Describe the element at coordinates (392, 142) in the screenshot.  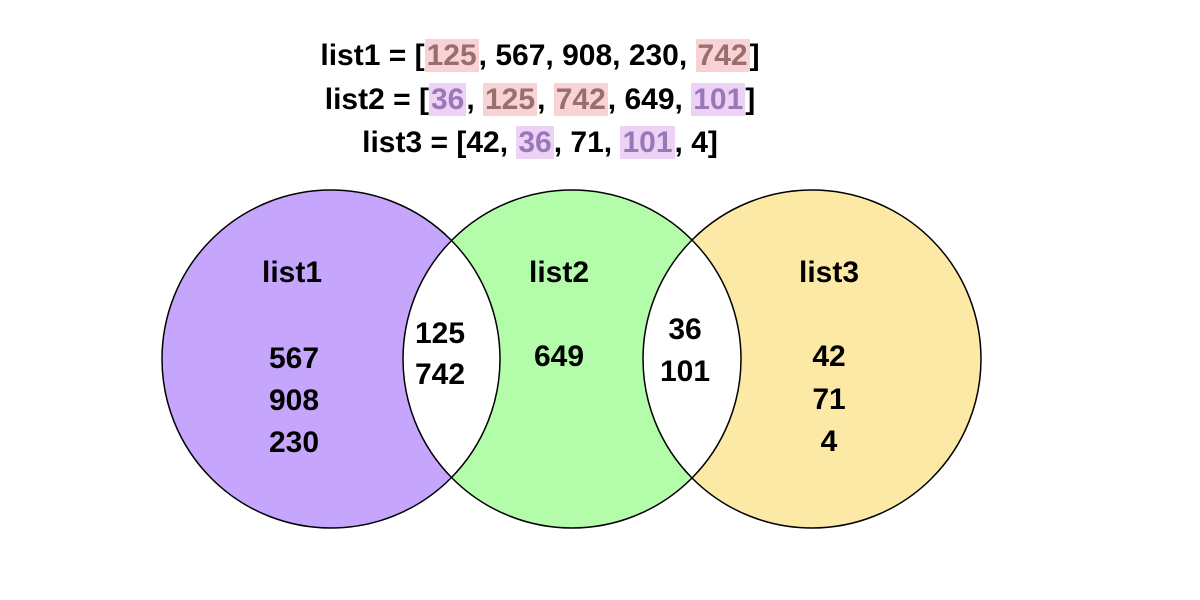
I see `list-name: list3` at that location.